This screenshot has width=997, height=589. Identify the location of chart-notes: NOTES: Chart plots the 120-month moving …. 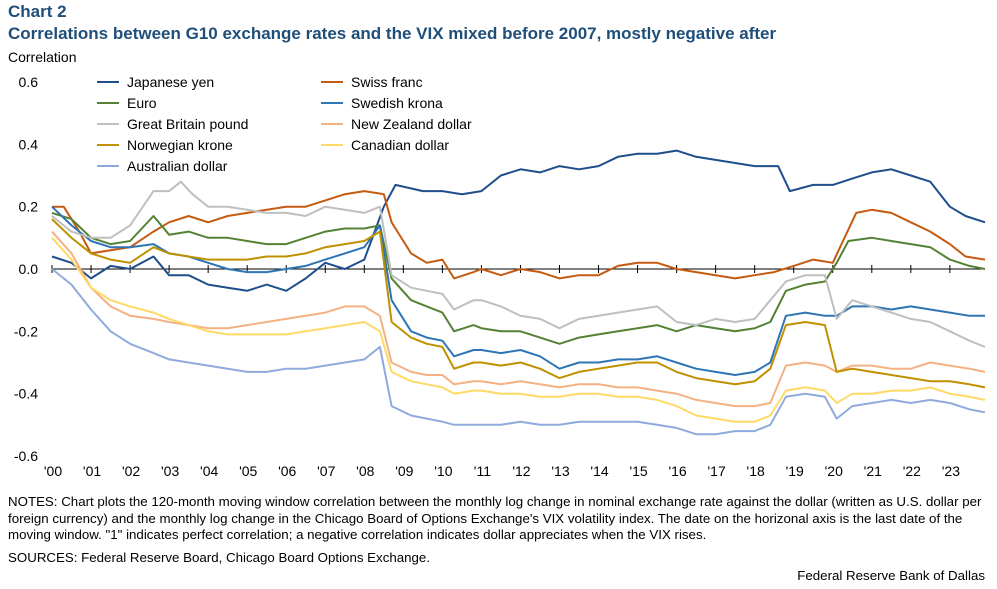
(498, 519).